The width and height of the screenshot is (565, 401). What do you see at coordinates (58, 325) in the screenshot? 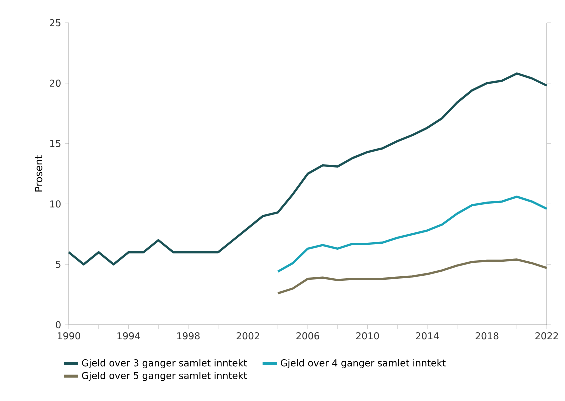
I see `y-tick-label: 0` at bounding box center [58, 325].